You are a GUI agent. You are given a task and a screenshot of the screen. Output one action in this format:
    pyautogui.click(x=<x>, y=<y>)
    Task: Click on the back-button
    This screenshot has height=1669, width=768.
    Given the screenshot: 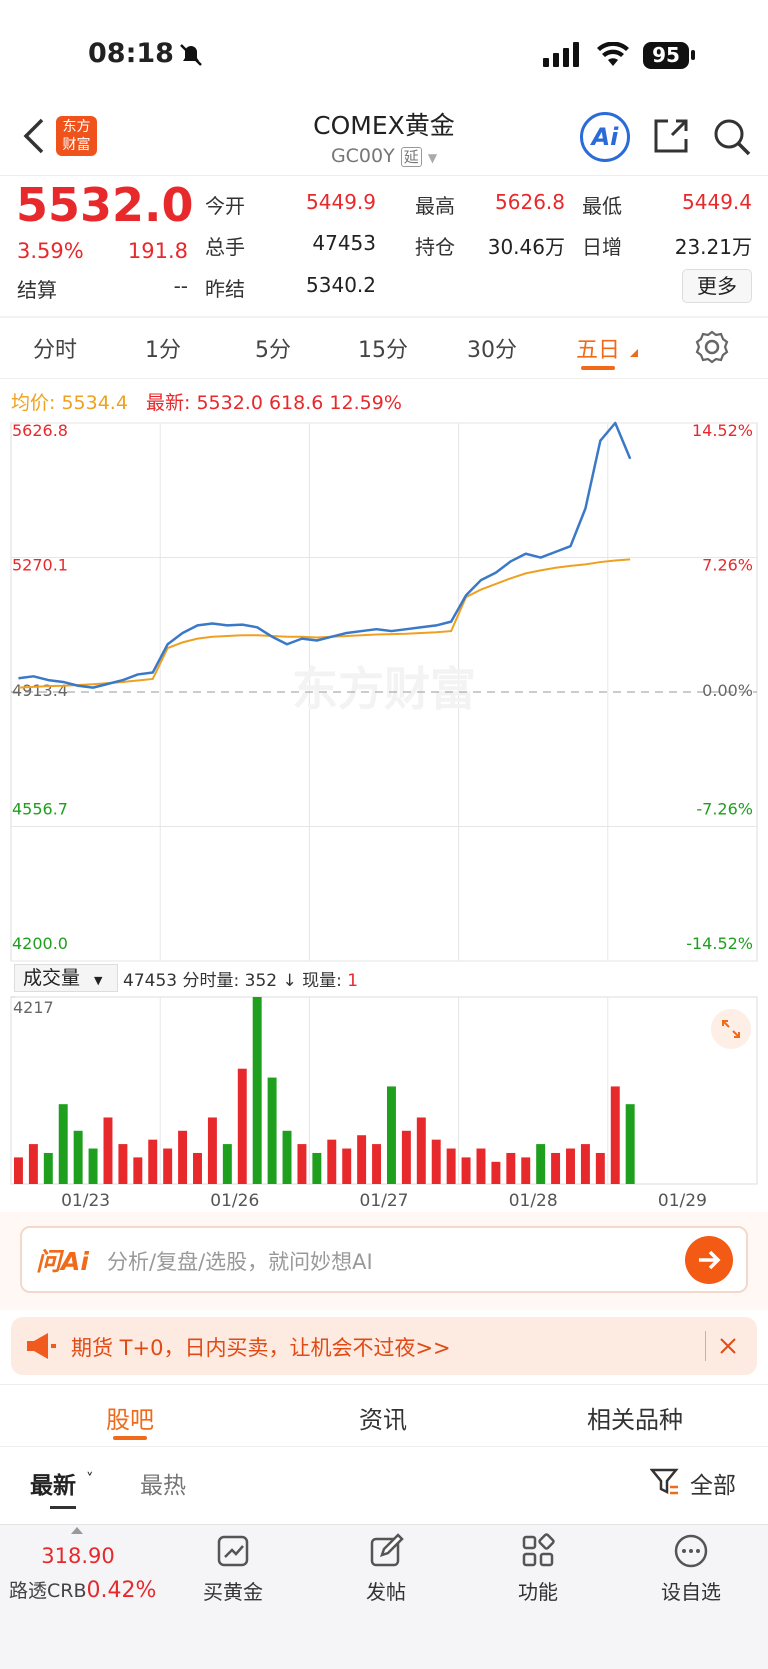 What is the action you would take?
    pyautogui.click(x=34, y=136)
    